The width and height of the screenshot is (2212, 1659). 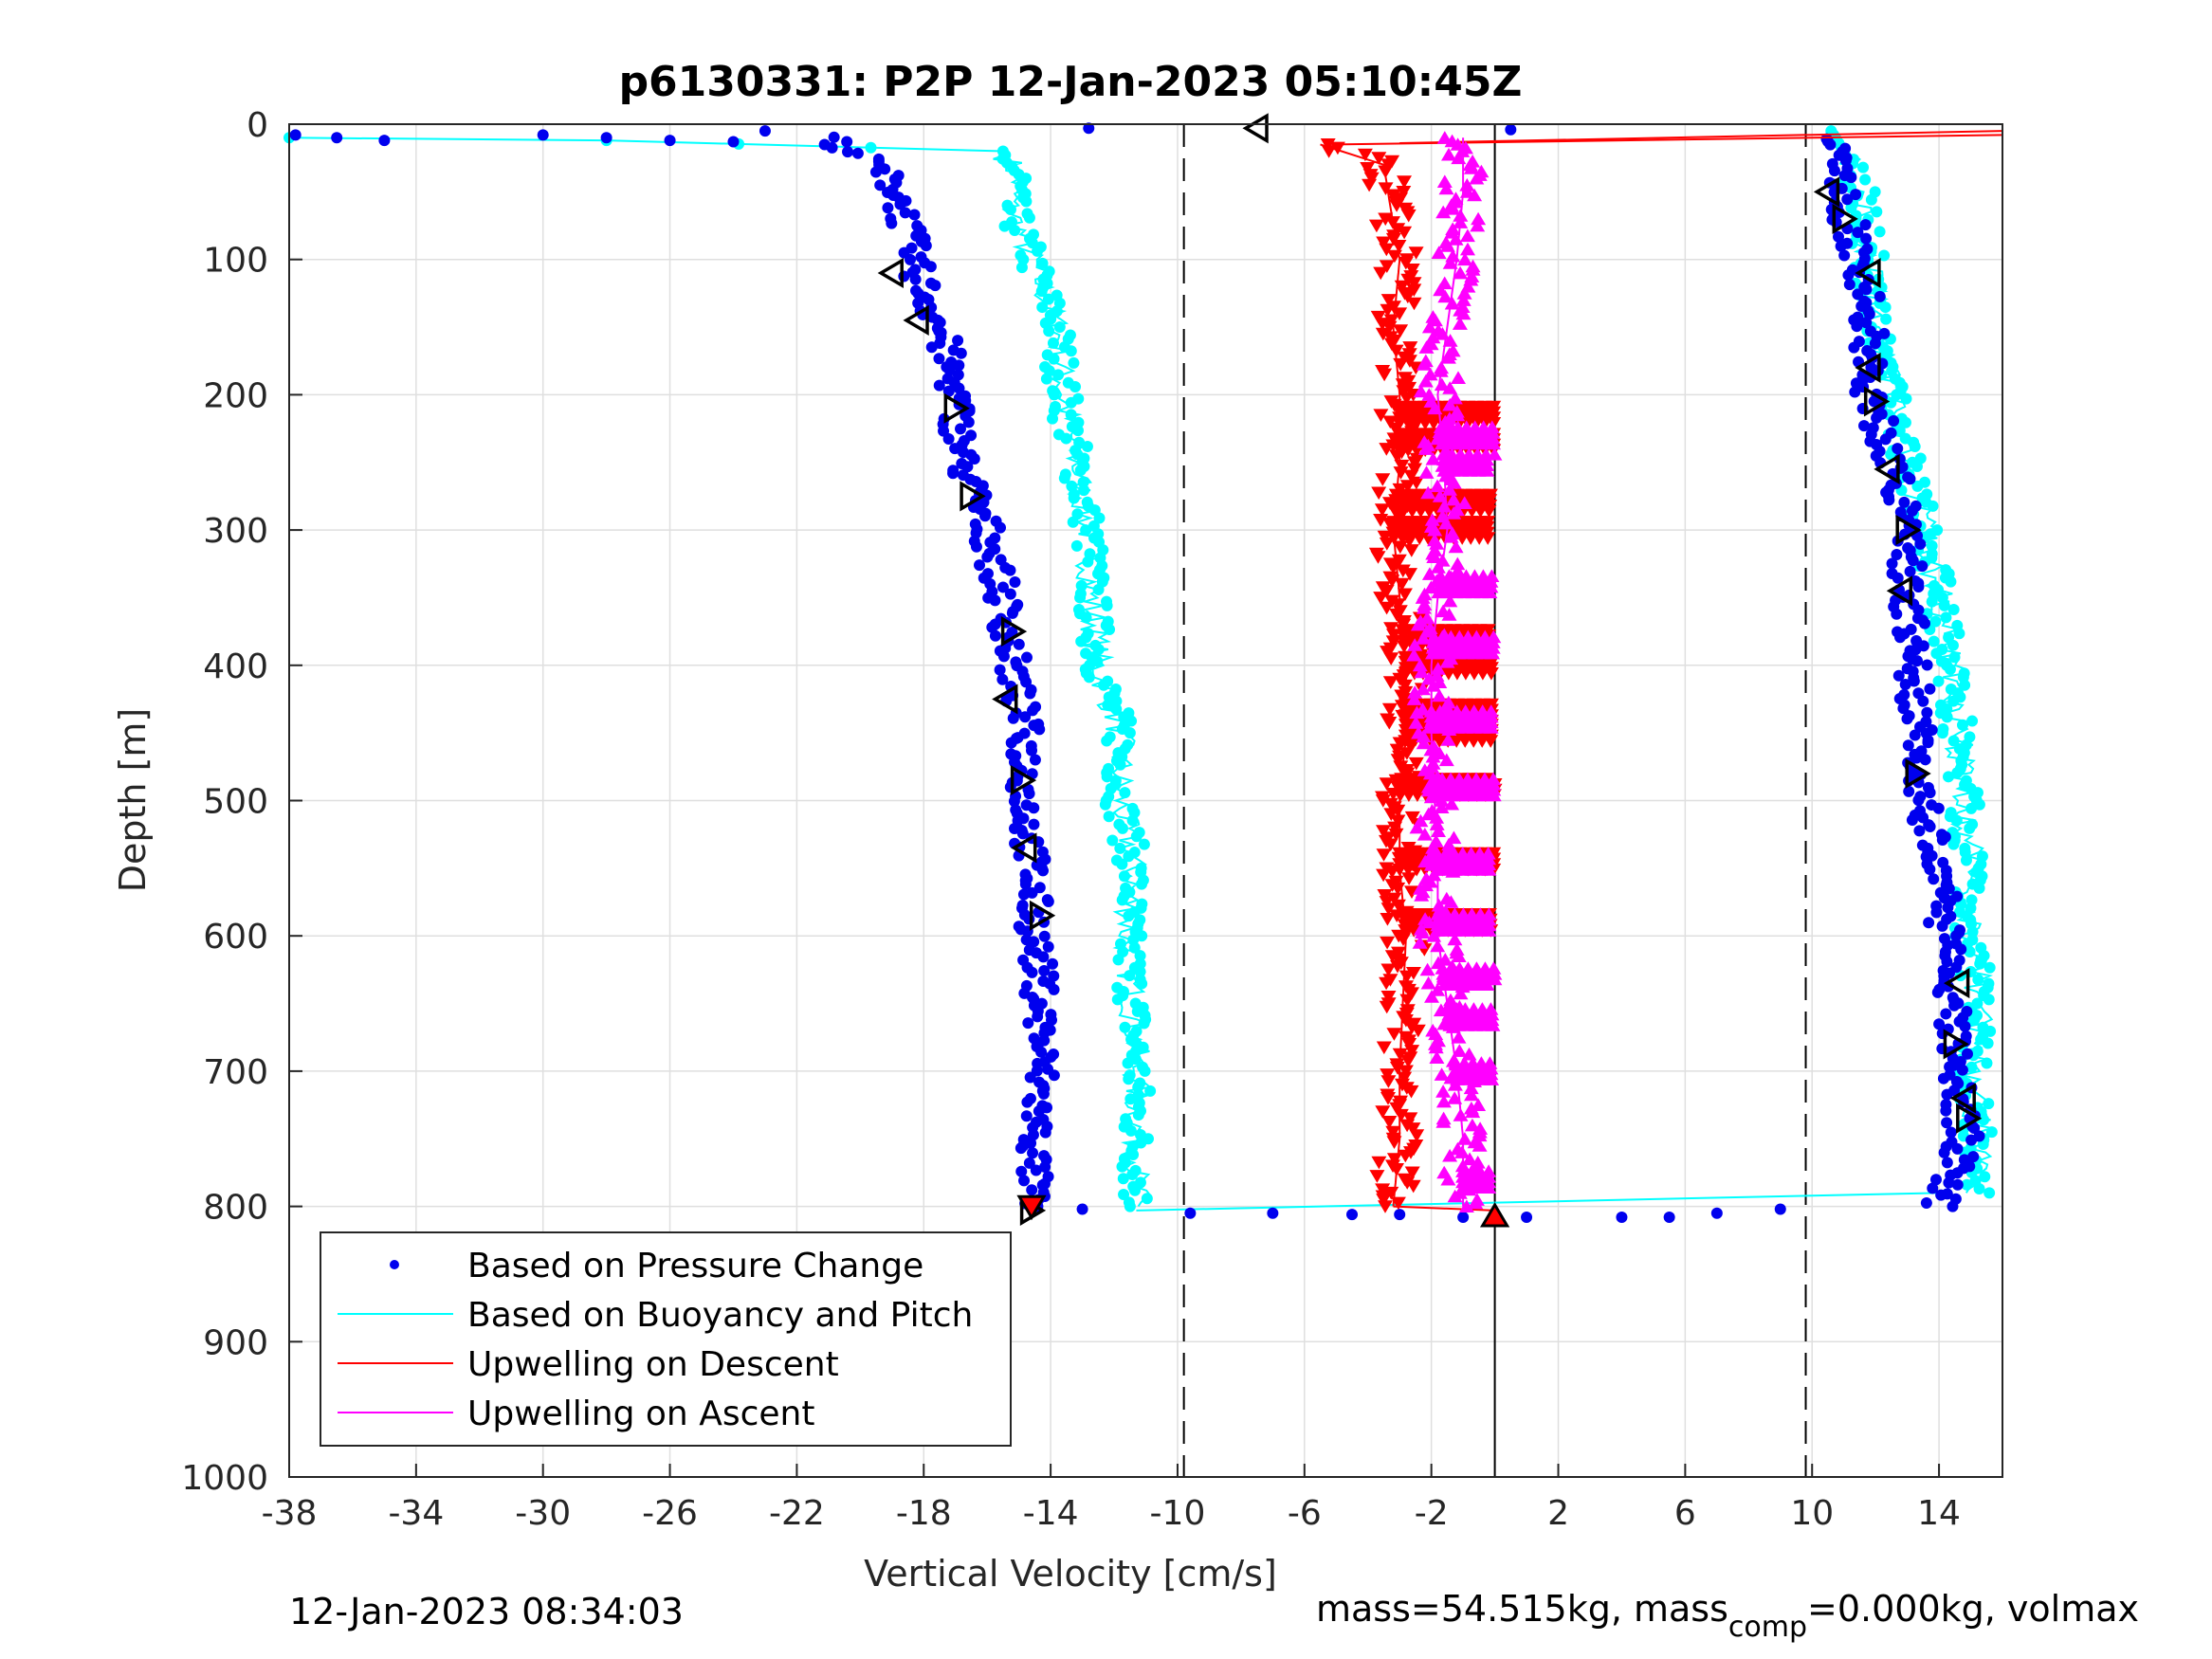 I want to click on legend-box, so click(x=666, y=1339).